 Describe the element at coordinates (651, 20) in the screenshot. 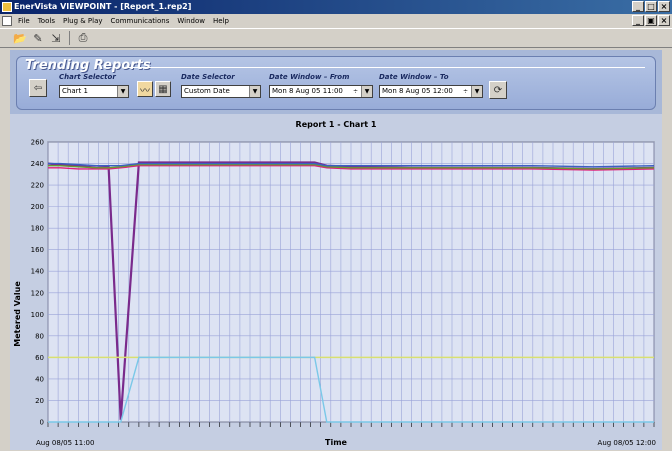

I see `mdi-restore-button: ▣` at that location.